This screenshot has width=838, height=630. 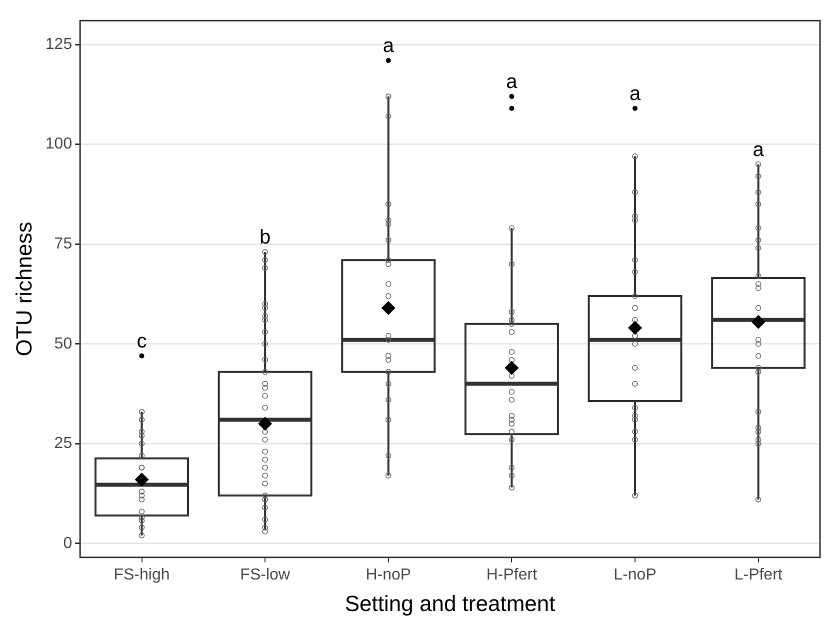 I want to click on x-axis-title: Setting and treatment, so click(x=450, y=603).